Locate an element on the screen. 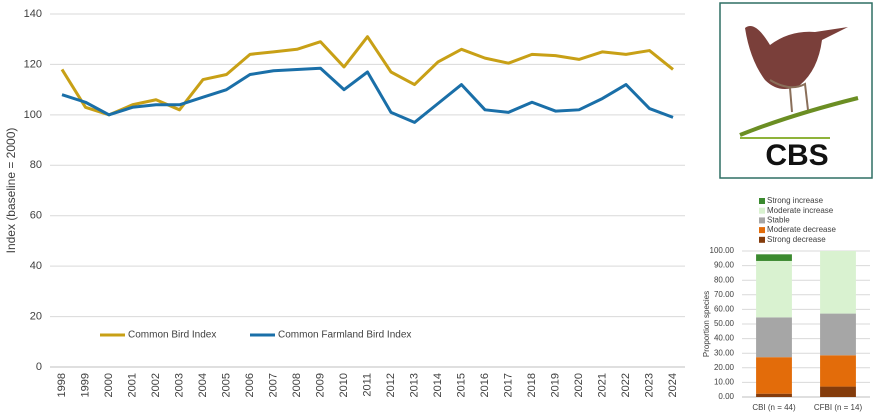 This screenshot has width=888, height=420. y-tick-label: 80 is located at coordinates (36, 165).